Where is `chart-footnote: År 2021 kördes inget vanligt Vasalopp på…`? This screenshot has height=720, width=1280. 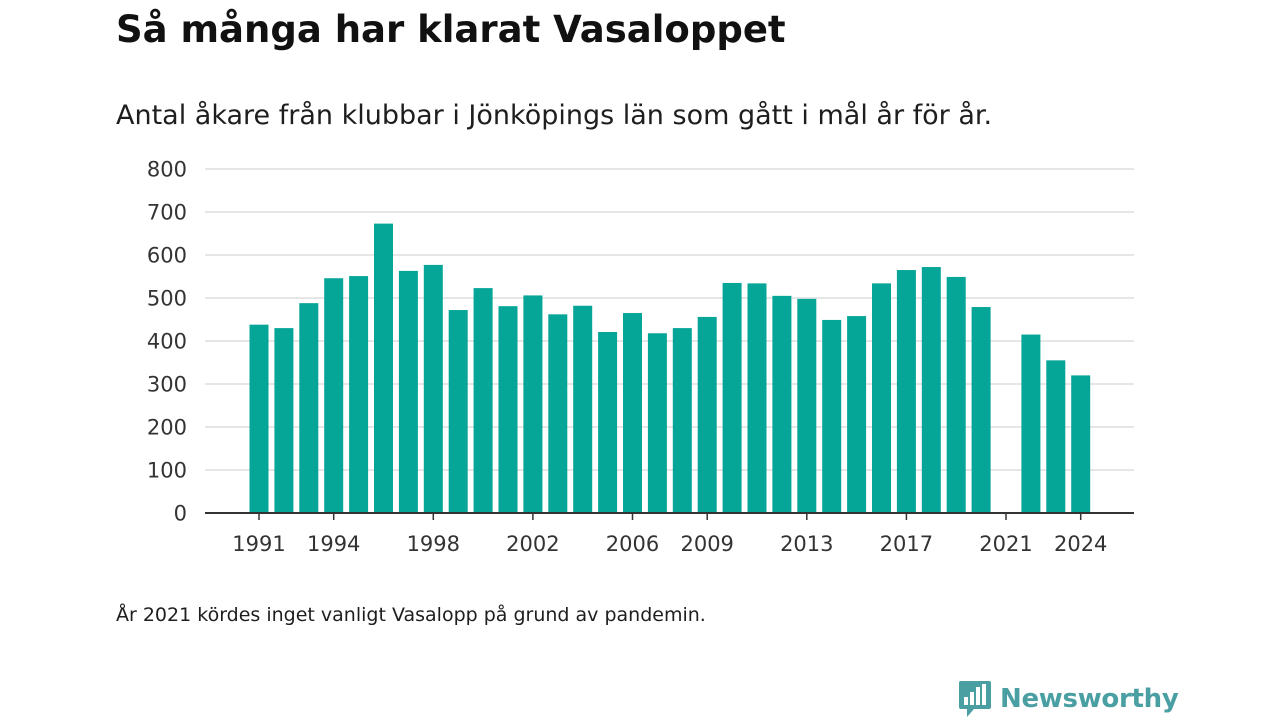 chart-footnote: År 2021 kördes inget vanligt Vasalopp på… is located at coordinates (411, 615).